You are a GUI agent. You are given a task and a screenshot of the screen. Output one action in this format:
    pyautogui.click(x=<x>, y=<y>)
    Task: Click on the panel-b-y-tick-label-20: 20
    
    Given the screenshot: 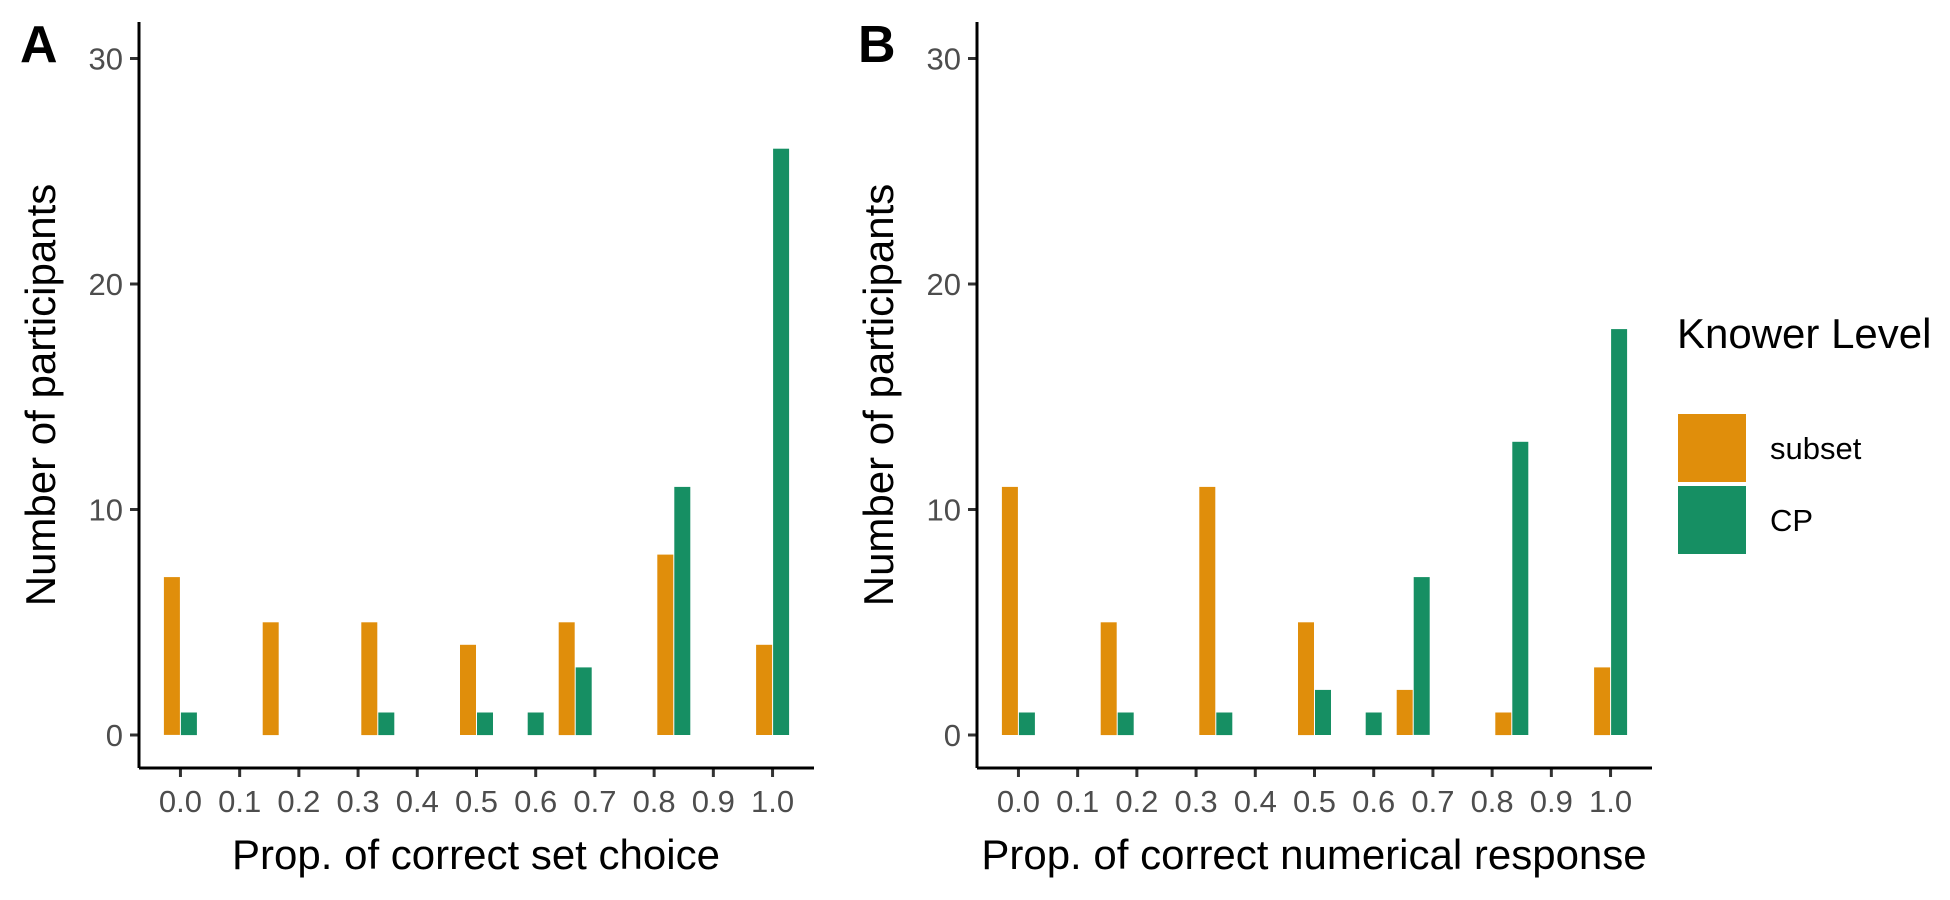 What is the action you would take?
    pyautogui.click(x=944, y=284)
    